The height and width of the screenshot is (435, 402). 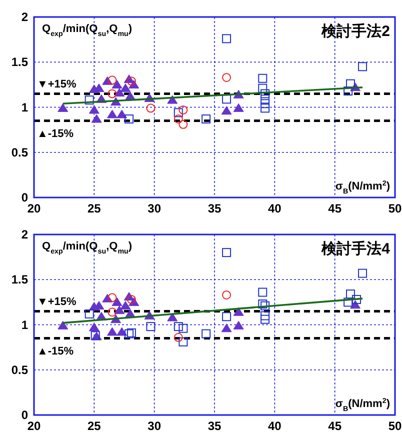 I want to click on chart-title: 検討手法2, so click(x=355, y=31).